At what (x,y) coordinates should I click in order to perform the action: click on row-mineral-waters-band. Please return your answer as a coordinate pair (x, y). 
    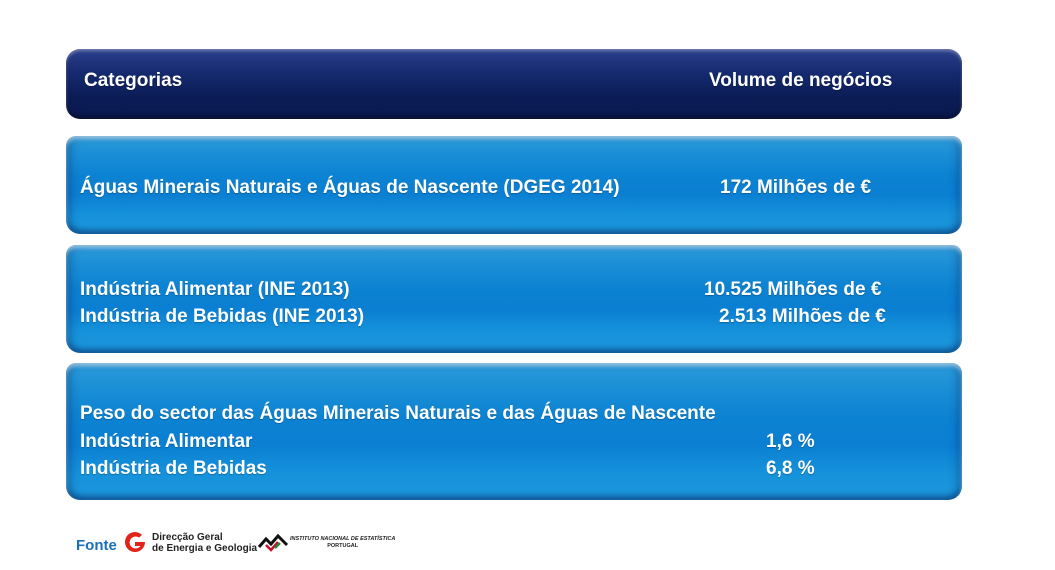
    Looking at the image, I should click on (514, 185).